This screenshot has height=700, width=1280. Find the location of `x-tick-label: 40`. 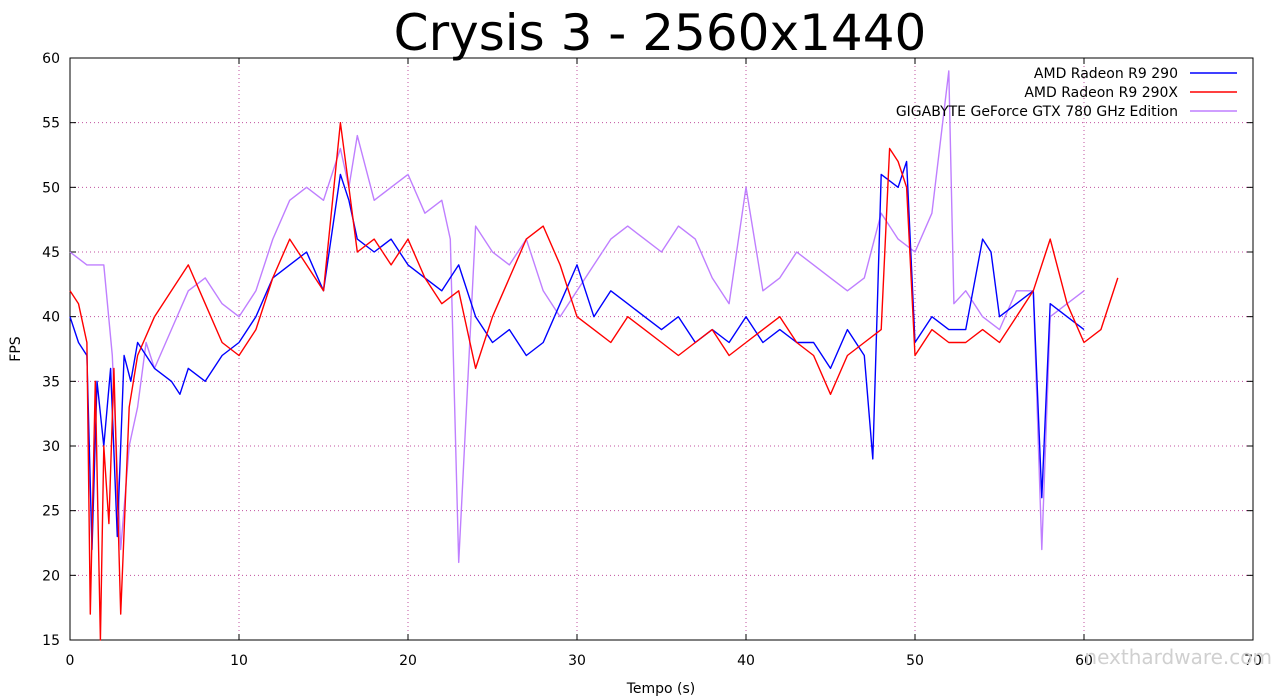

x-tick-label: 40 is located at coordinates (746, 661).